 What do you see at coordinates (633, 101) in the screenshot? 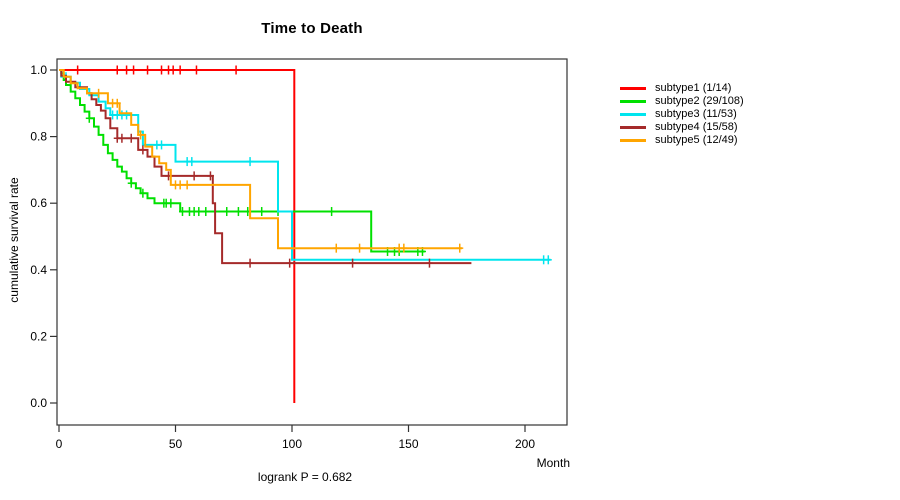
I see `legend-line-swatch-subtype2` at bounding box center [633, 101].